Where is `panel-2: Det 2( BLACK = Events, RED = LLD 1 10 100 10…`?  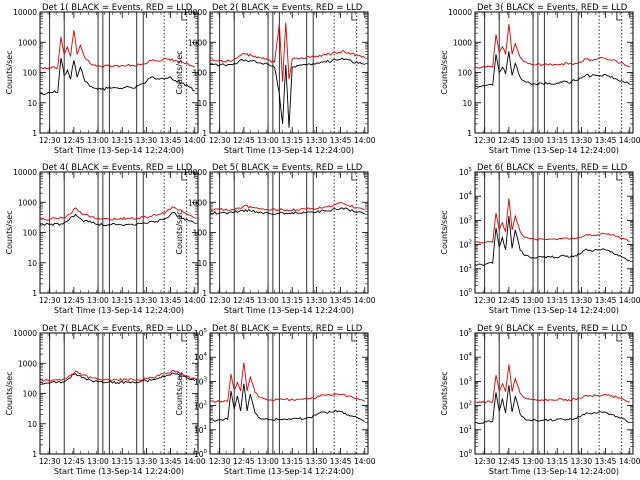 panel-2: Det 2( BLACK = Events, RED = LLD 1 10 100 10… is located at coordinates (275, 79).